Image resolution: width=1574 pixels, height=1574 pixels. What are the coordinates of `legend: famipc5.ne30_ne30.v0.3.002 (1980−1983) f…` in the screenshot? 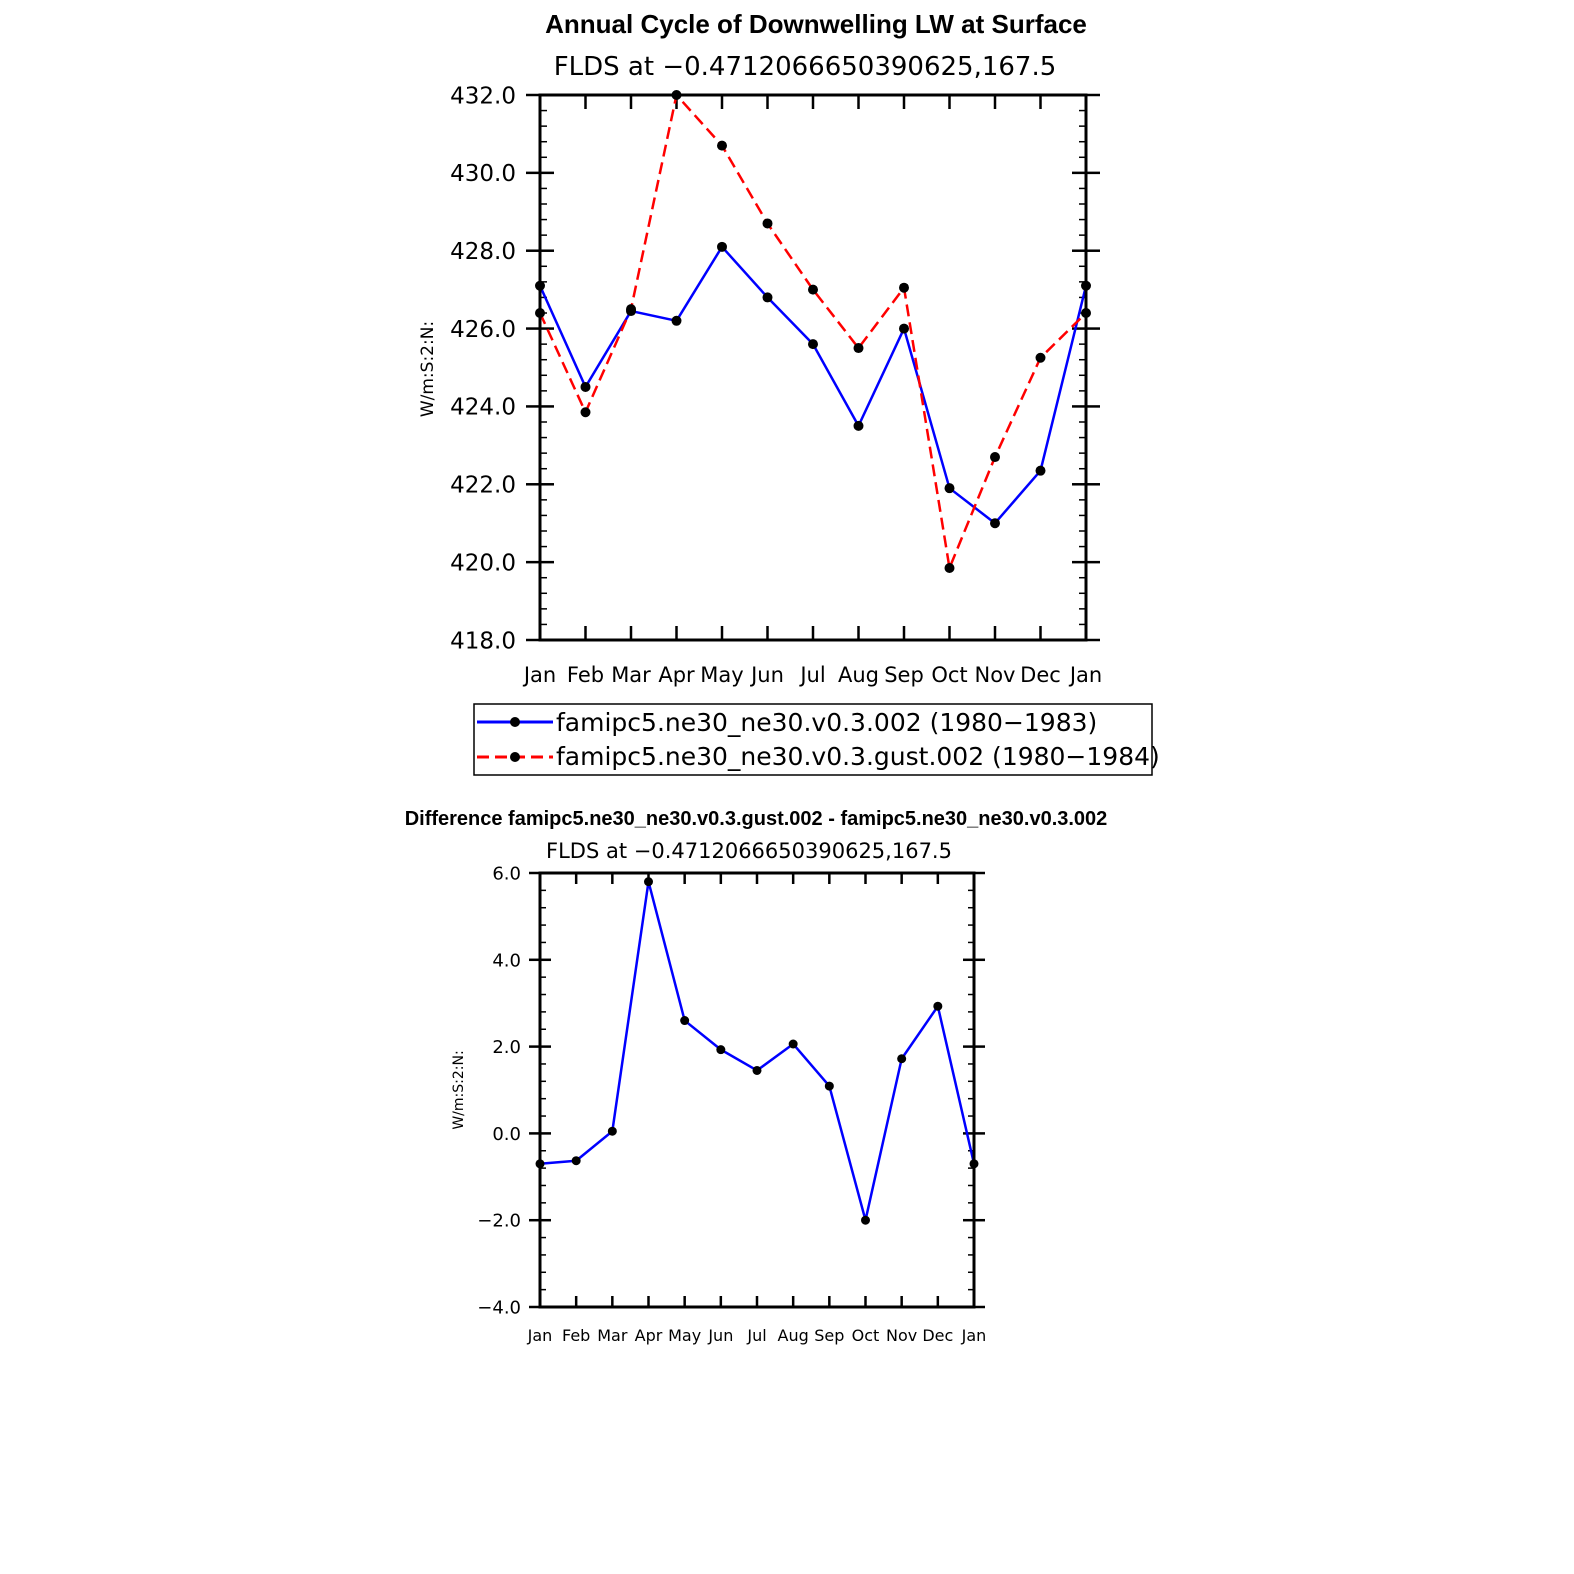 It's located at (816, 739).